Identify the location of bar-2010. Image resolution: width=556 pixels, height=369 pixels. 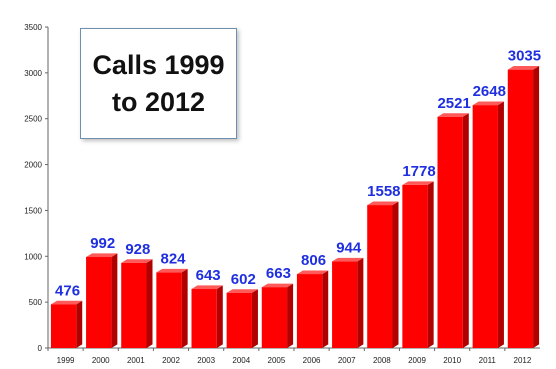
(453, 230).